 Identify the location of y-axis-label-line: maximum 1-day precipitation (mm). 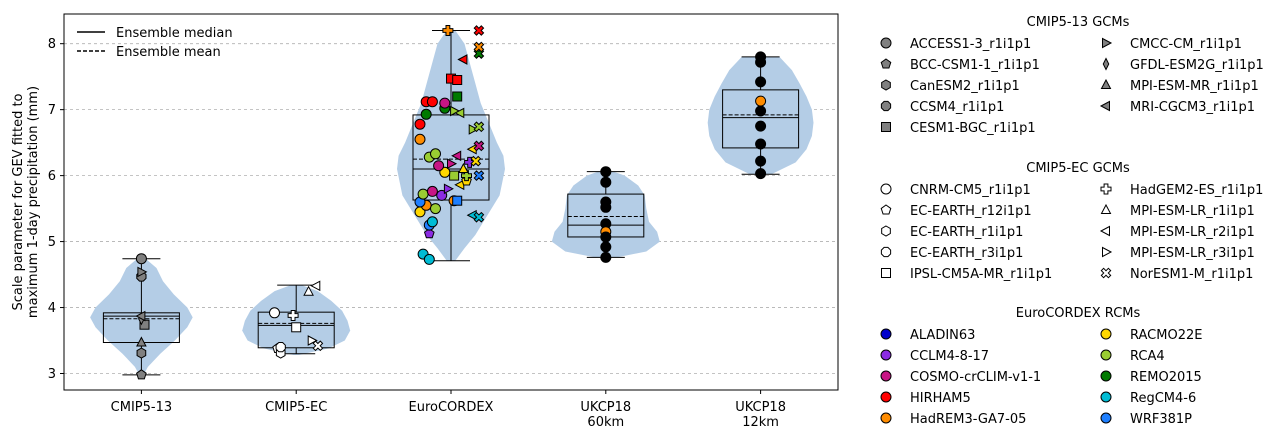
(33, 202).